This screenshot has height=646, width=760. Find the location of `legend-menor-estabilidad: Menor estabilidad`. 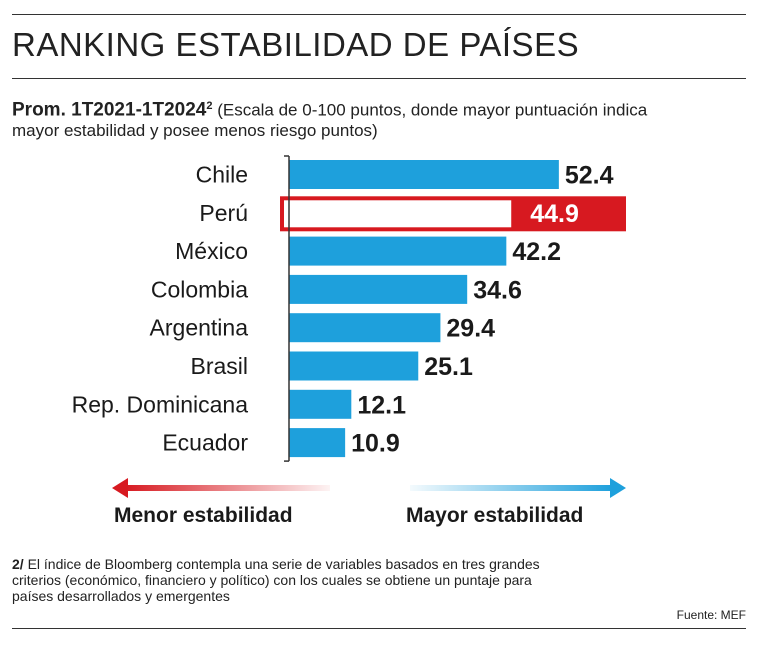

legend-menor-estabilidad: Menor estabilidad is located at coordinates (203, 515).